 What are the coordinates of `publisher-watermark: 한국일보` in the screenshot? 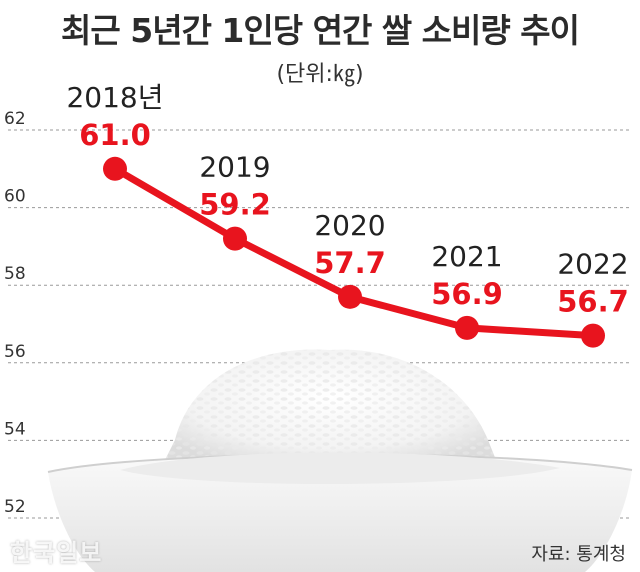 It's located at (56, 553).